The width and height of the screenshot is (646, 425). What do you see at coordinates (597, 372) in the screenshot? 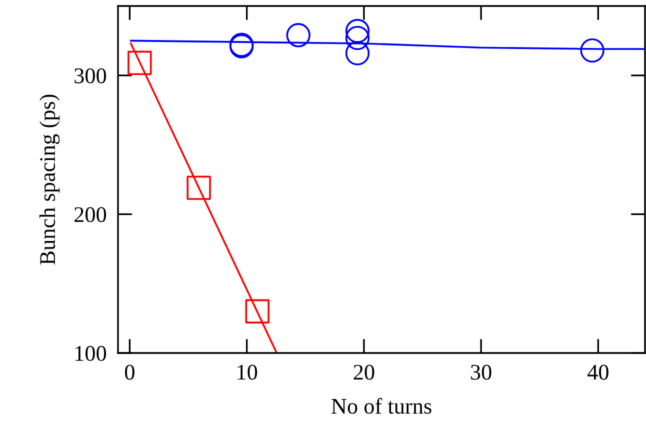
I see `x-tick-label: 40` at bounding box center [597, 372].